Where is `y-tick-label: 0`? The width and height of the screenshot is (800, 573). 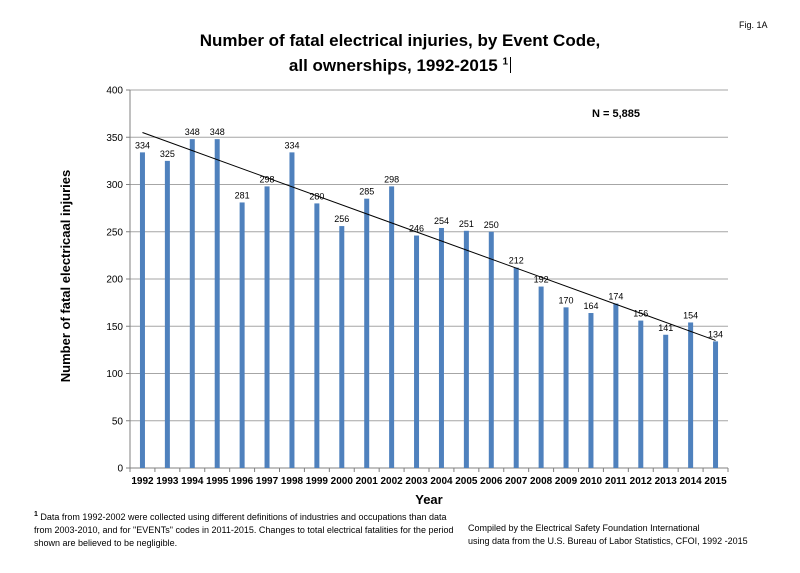 y-tick-label: 0 is located at coordinates (120, 469).